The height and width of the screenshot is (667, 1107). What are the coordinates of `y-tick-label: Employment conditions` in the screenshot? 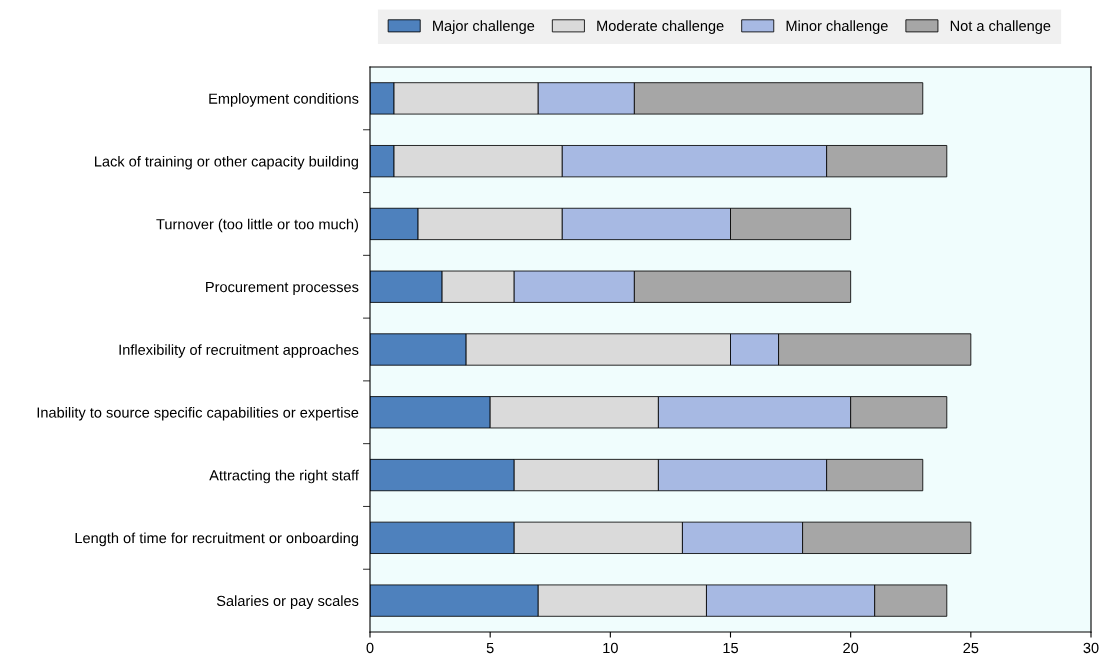 It's located at (284, 100).